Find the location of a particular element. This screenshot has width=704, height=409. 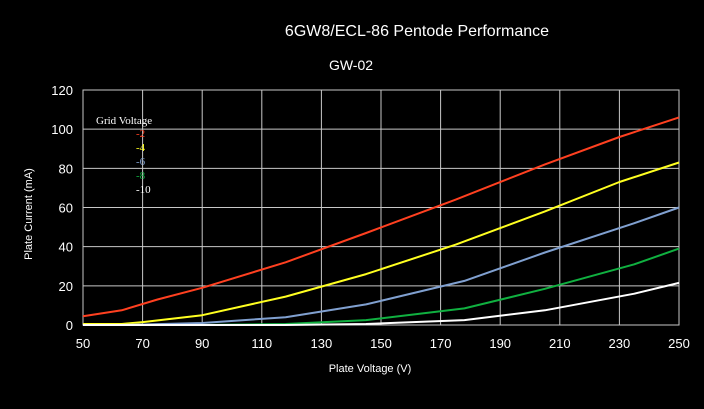

x-tick-label: 110 is located at coordinates (261, 343).